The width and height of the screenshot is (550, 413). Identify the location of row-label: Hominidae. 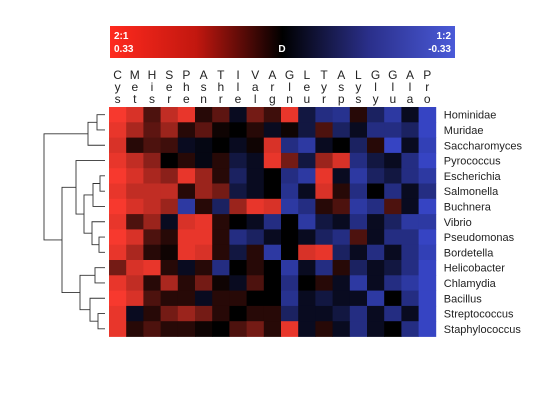
(470, 116).